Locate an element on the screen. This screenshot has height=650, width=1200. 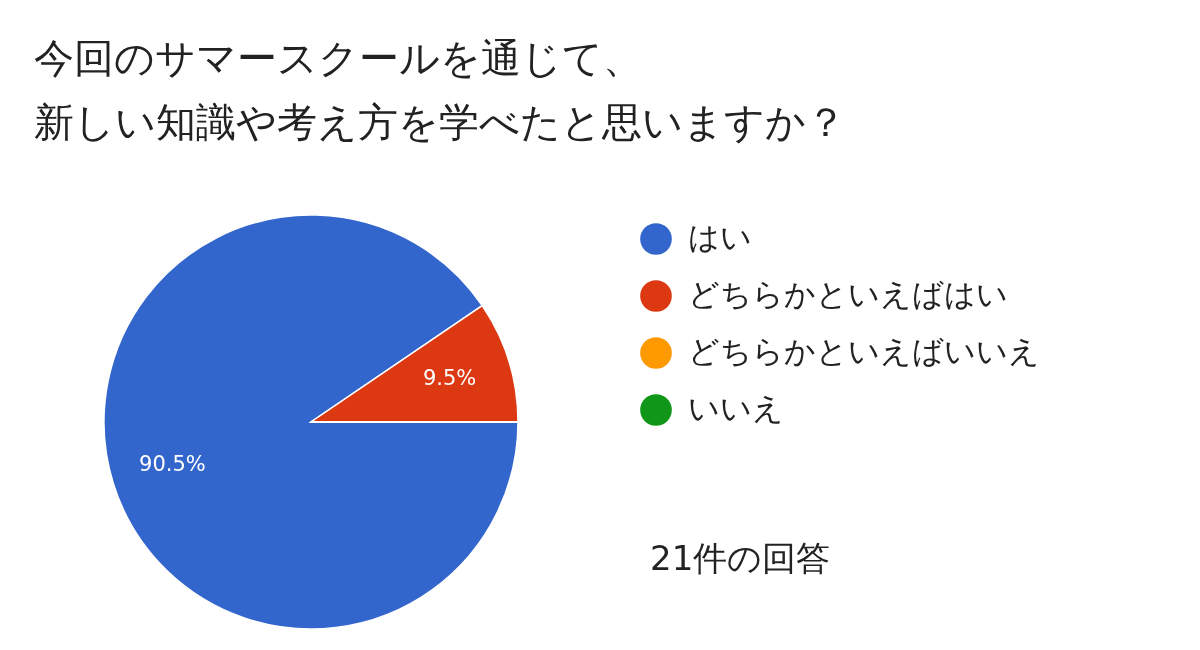
data-label: 90.5% is located at coordinates (172, 463).